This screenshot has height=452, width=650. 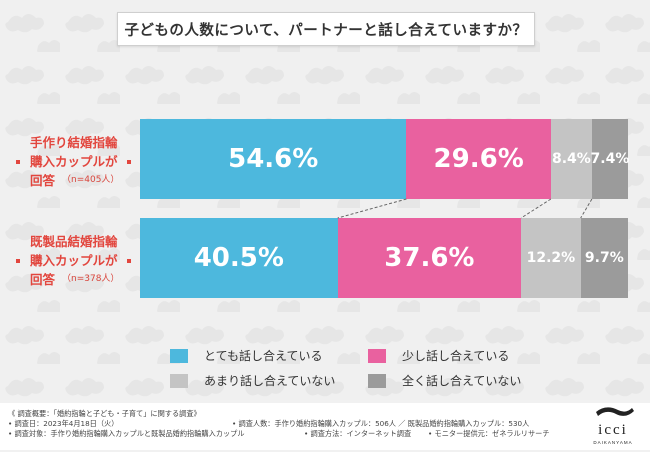 I want to click on bar-value-label: 9.7%, so click(x=604, y=258).